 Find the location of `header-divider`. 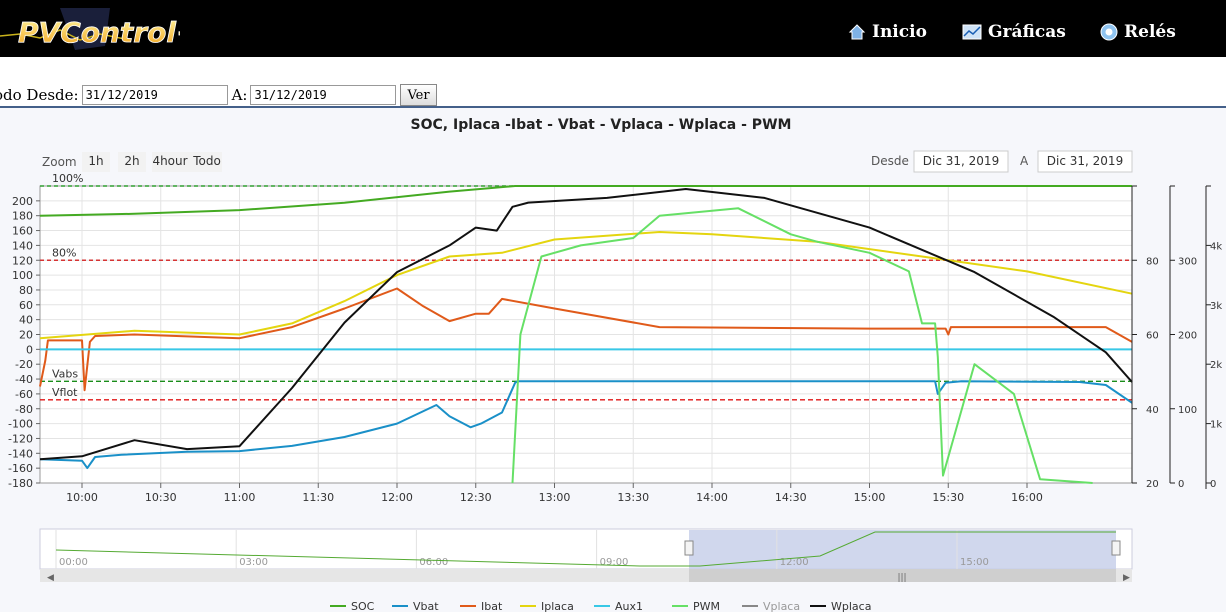

header-divider is located at coordinates (613, 107).